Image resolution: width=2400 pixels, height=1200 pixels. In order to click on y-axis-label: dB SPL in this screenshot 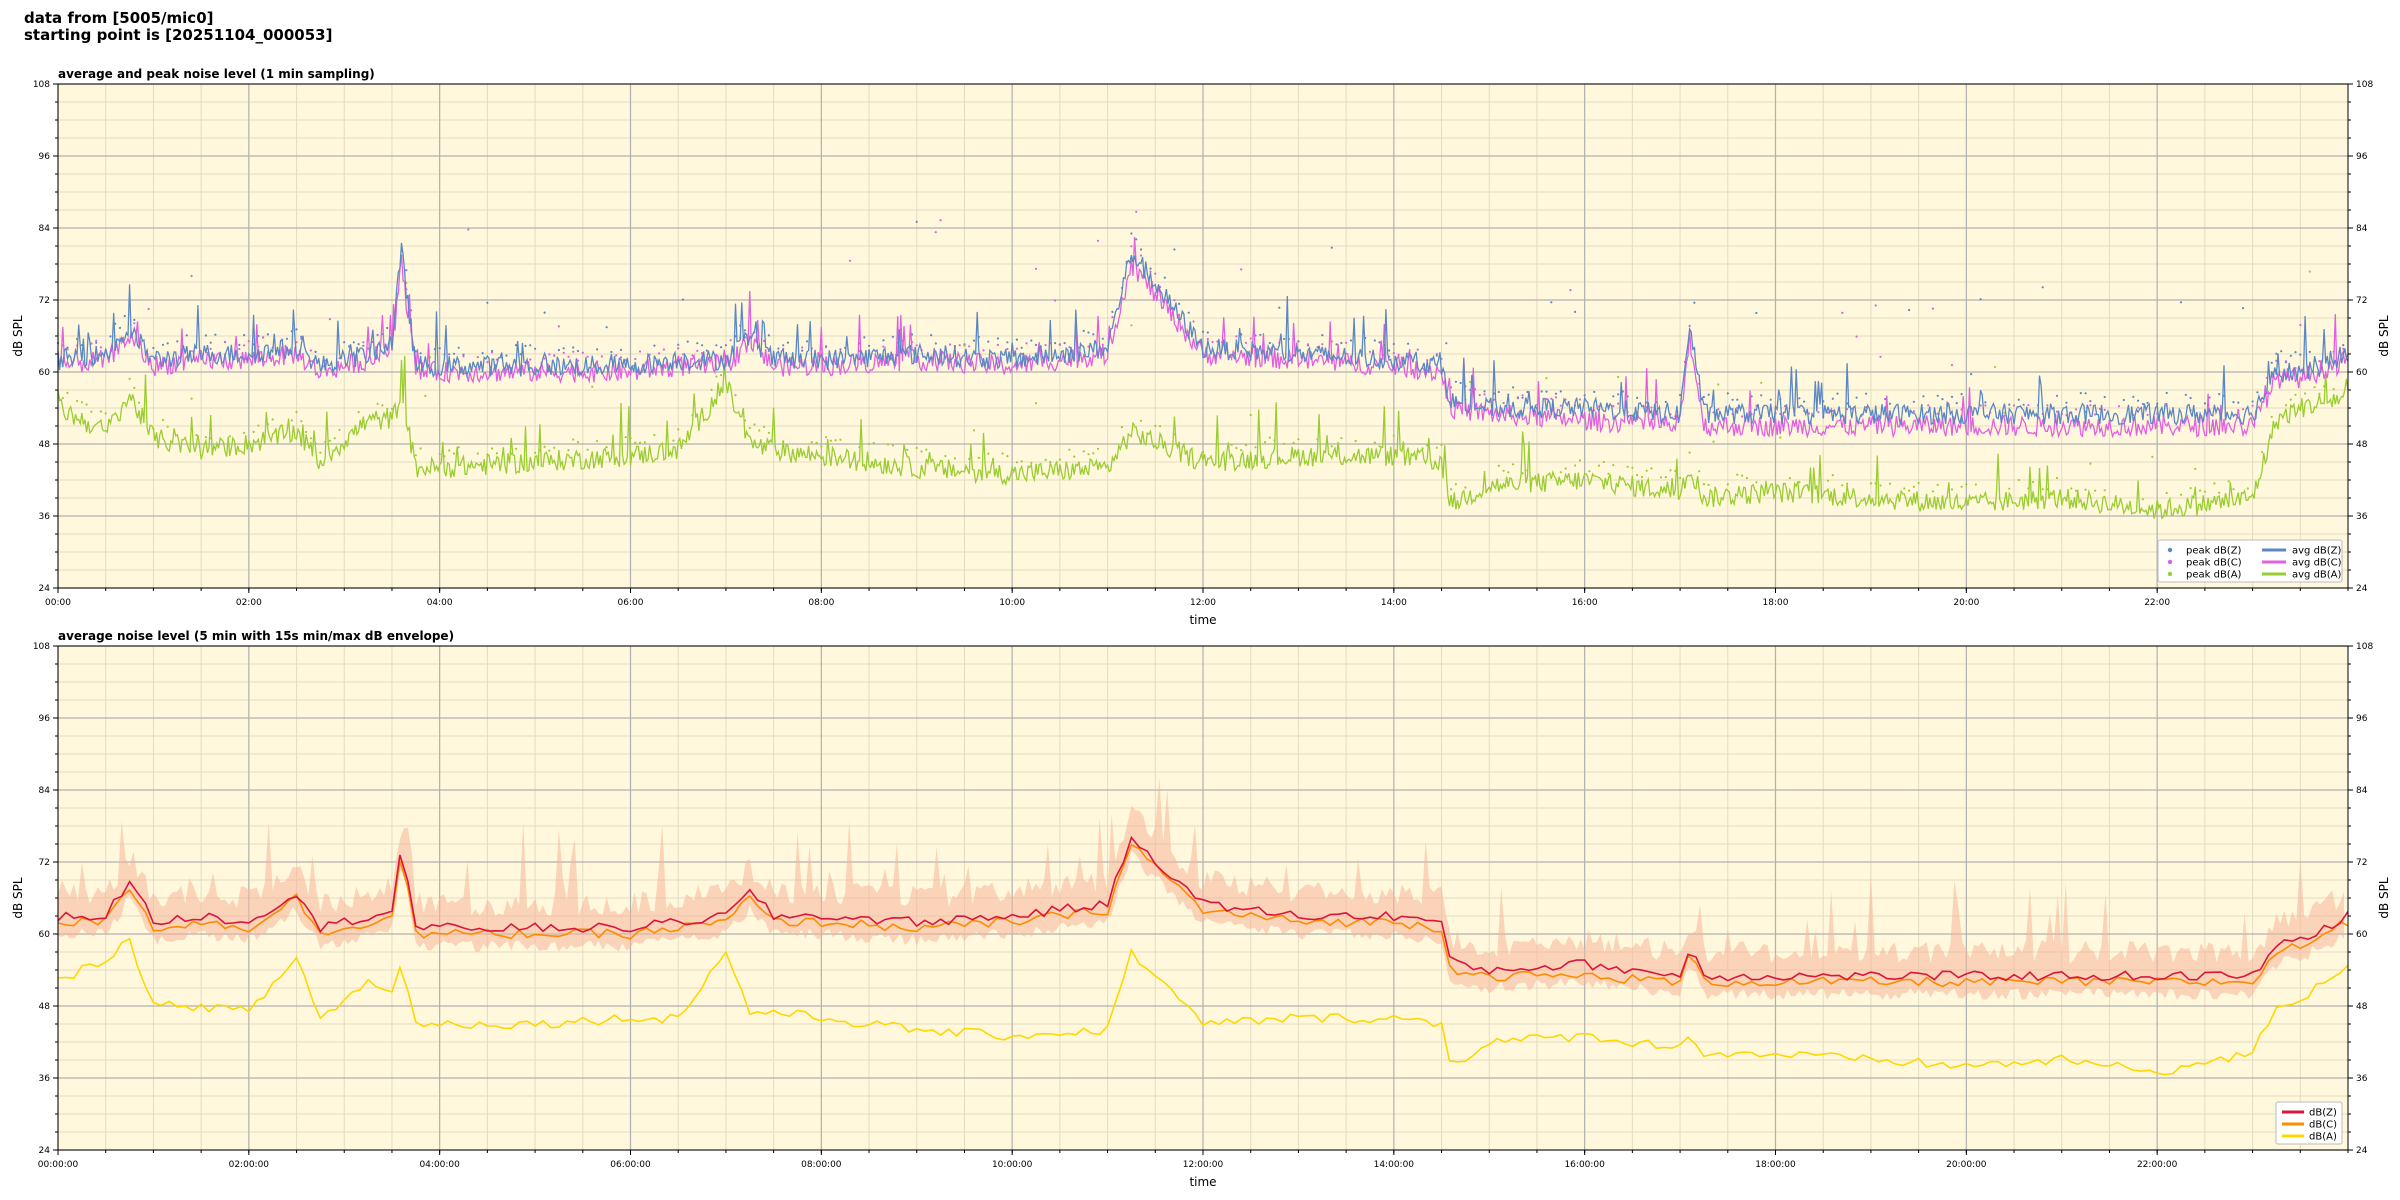, I will do `click(18, 336)`.